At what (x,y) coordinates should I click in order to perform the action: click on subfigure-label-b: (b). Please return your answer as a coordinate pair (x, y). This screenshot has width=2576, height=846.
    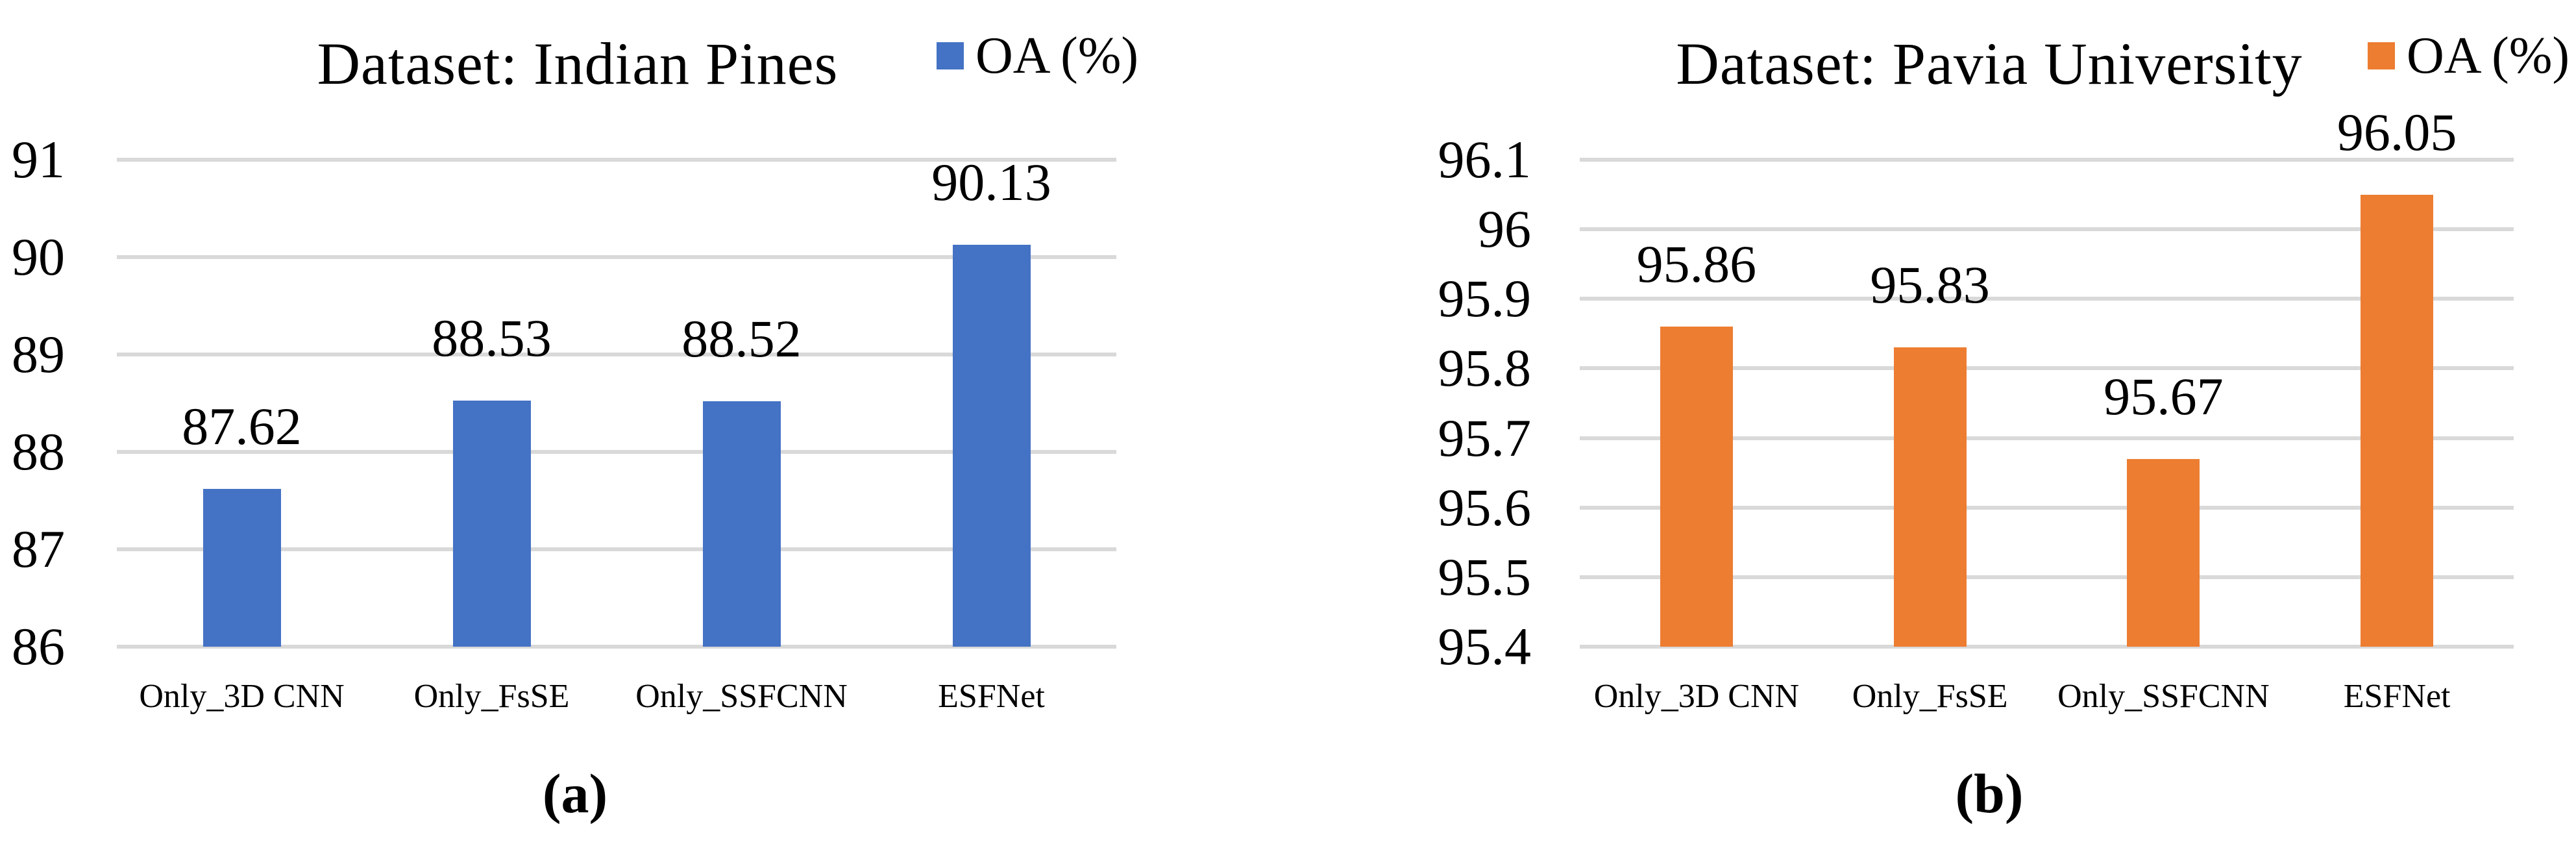
    Looking at the image, I should click on (1989, 794).